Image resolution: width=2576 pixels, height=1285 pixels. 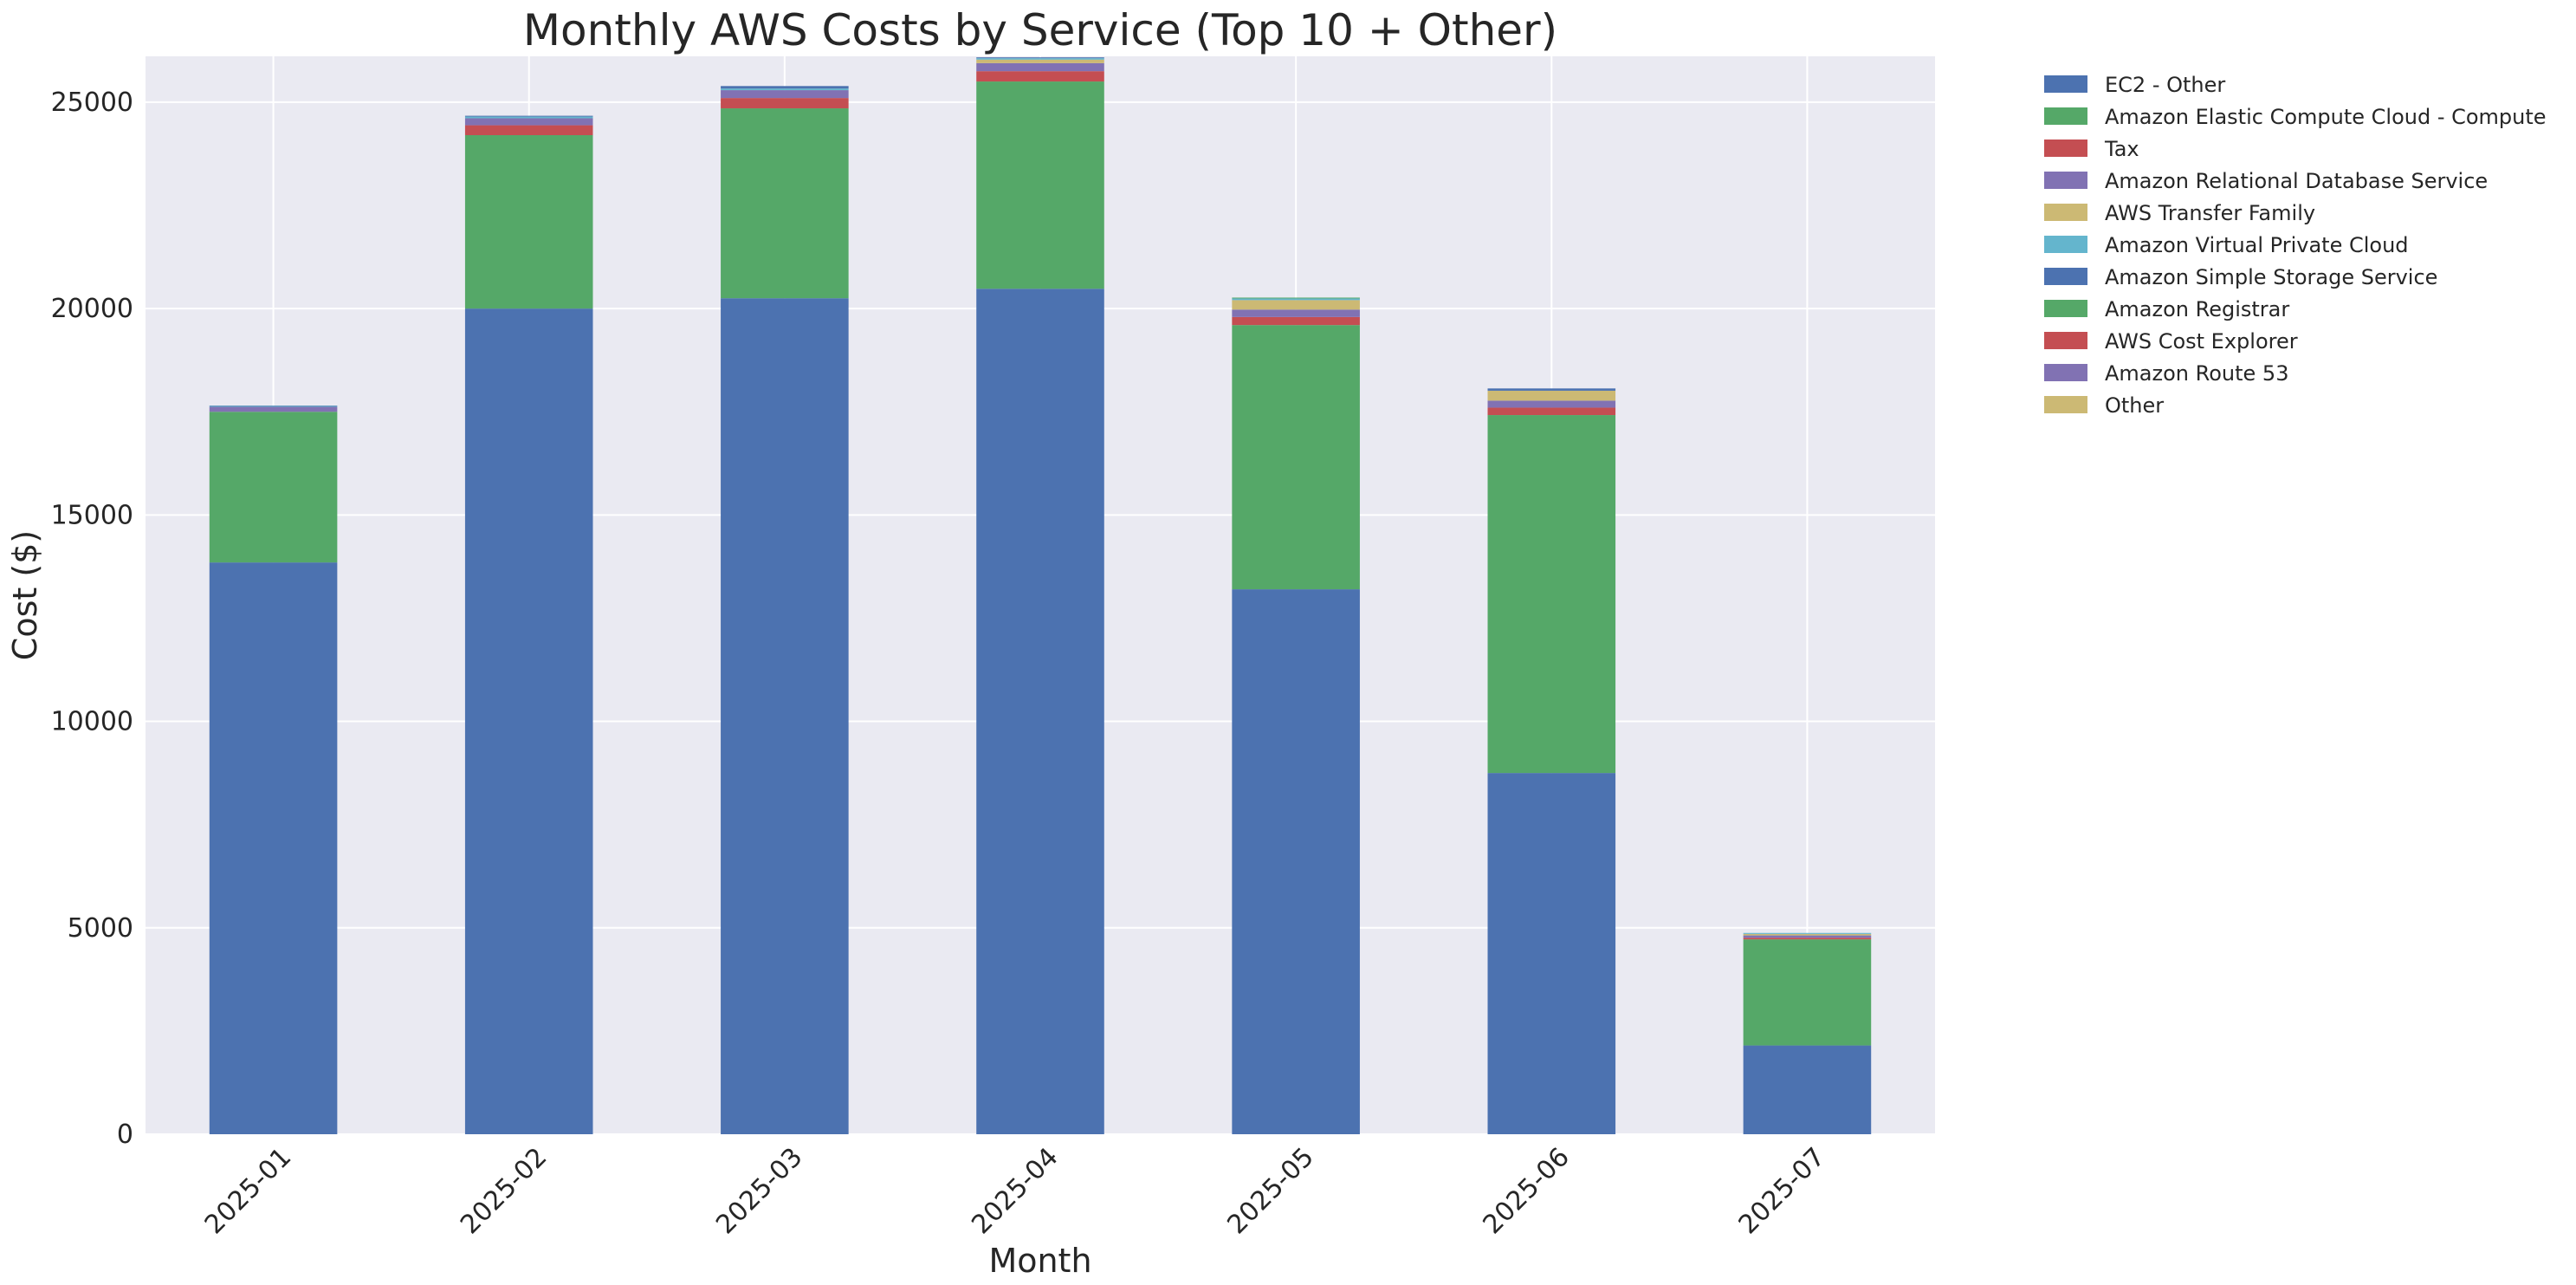 What do you see at coordinates (92, 515) in the screenshot?
I see `y-tick-label: 15000` at bounding box center [92, 515].